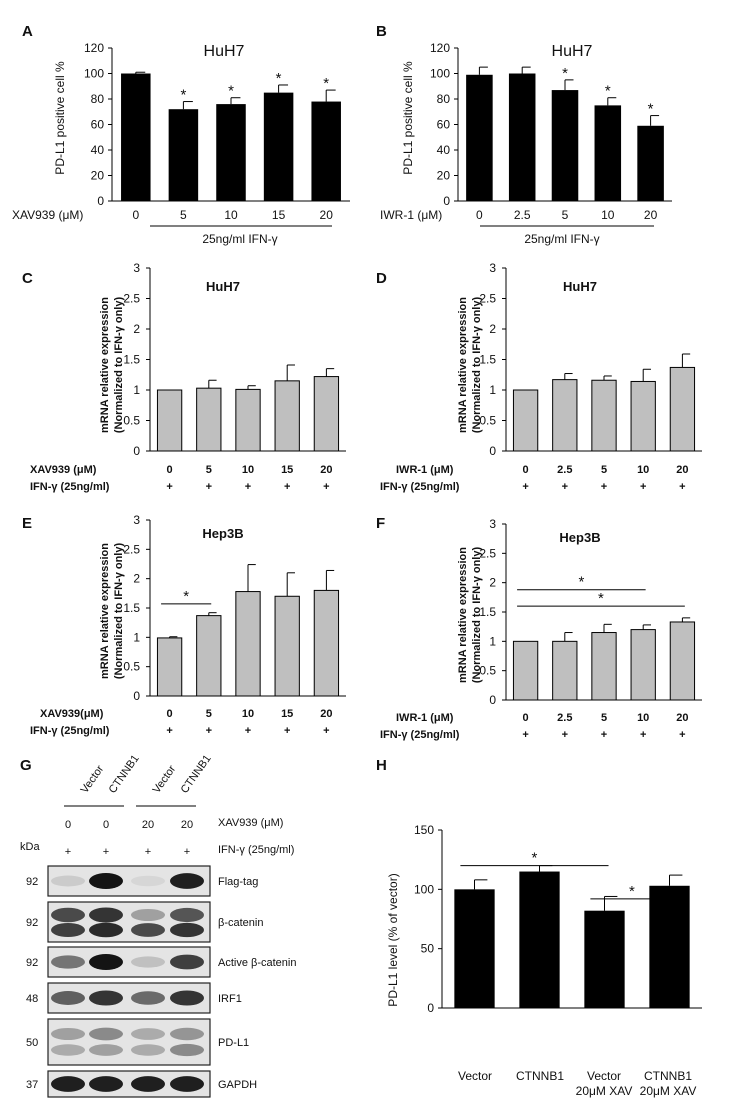 The width and height of the screenshot is (744, 1101). Describe the element at coordinates (475, 1076) in the screenshot. I see `x-tick-label: Vector` at that location.